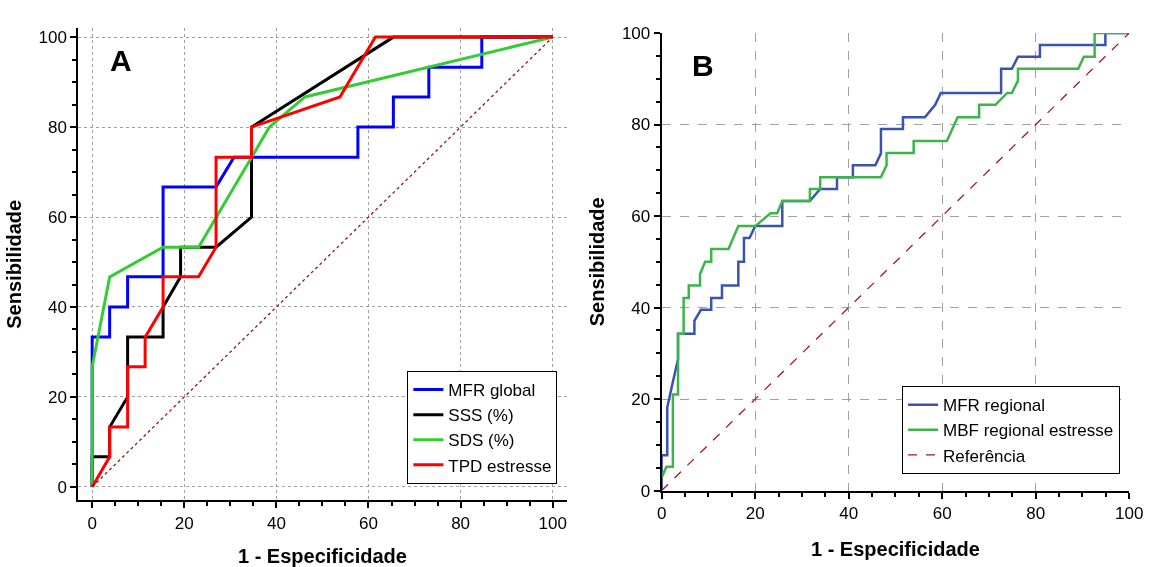 The height and width of the screenshot is (567, 1165). Describe the element at coordinates (481, 441) in the screenshot. I see `legend-label: SDS (%)` at that location.